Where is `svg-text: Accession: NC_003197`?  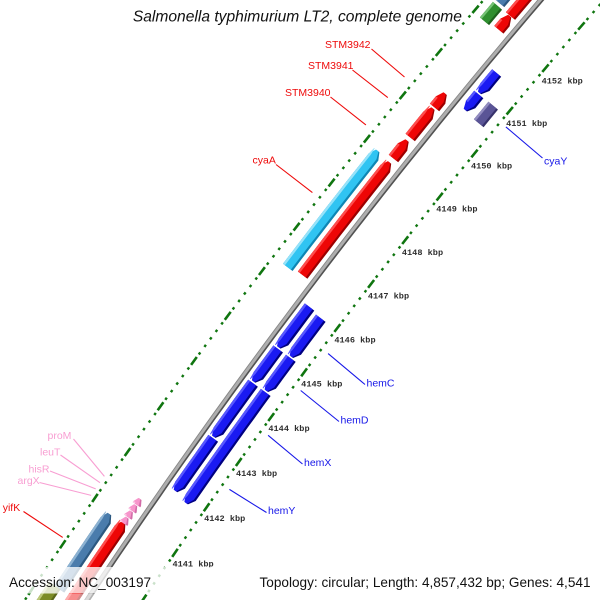
svg-text: Accession: NC_003197 is located at coordinates (80, 582).